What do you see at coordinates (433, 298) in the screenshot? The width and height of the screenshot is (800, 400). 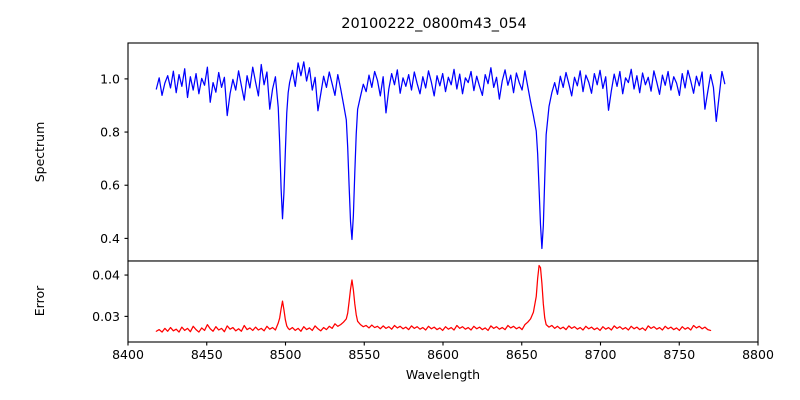 I see `error-data-line` at bounding box center [433, 298].